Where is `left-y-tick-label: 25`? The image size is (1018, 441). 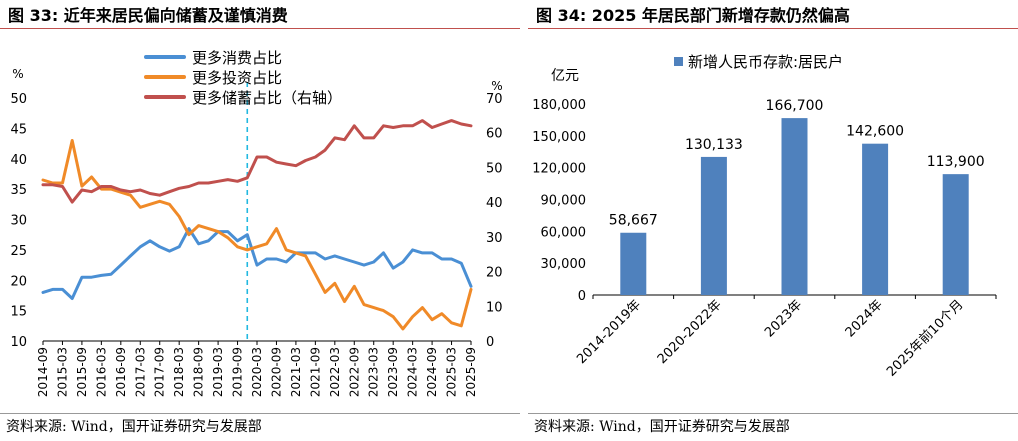 left-y-tick-label: 25 is located at coordinates (18, 251).